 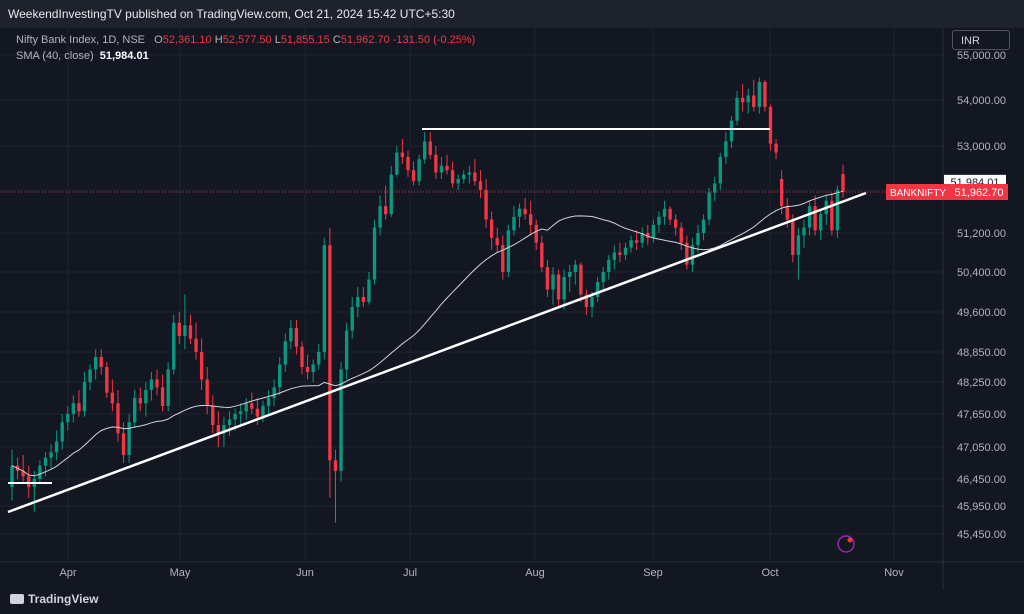 What do you see at coordinates (981, 273) in the screenshot?
I see `y-tick-label: 50,400.00` at bounding box center [981, 273].